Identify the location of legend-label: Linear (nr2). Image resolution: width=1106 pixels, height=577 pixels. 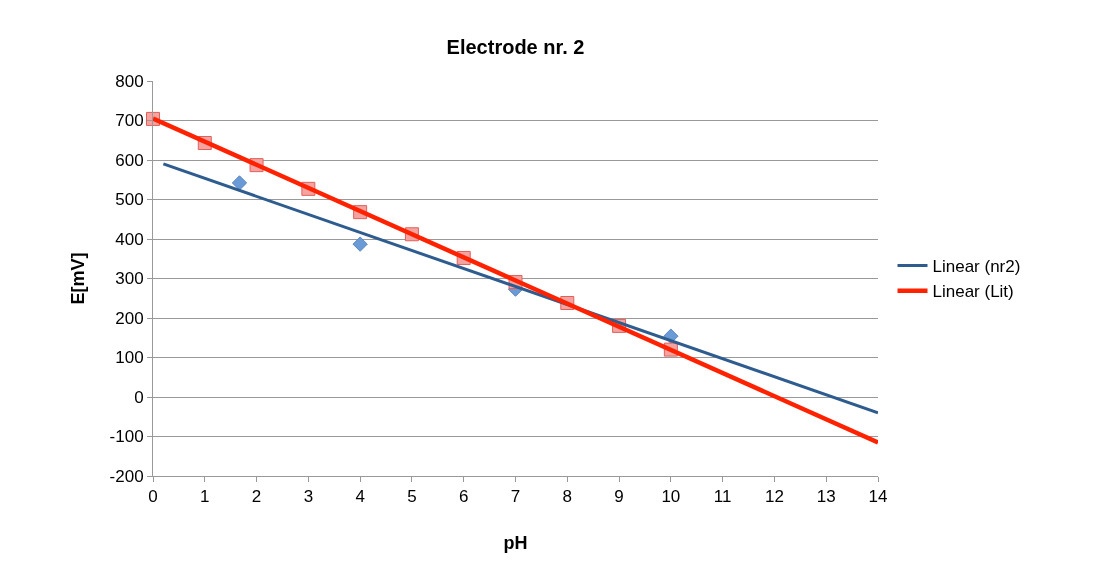
(976, 267).